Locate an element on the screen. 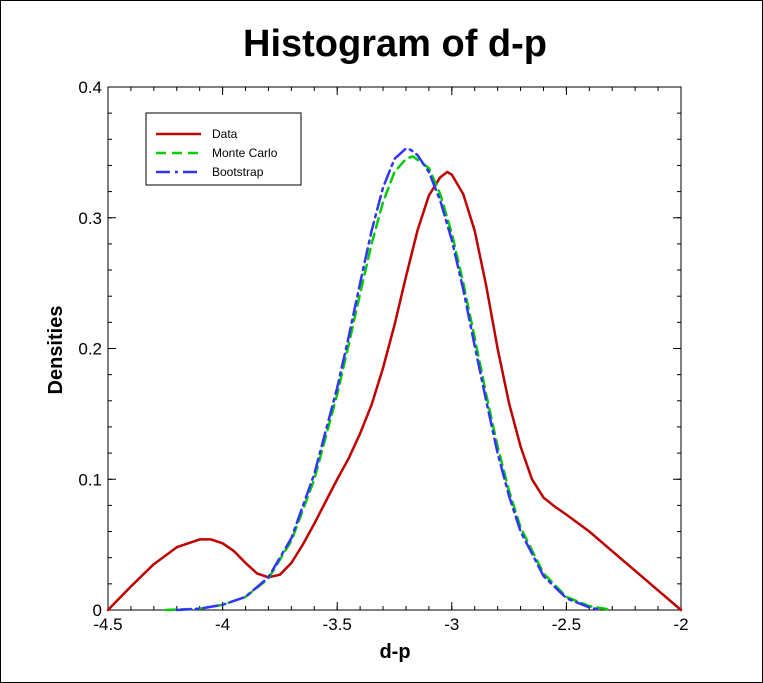 The width and height of the screenshot is (763, 683). x-tick-label: -4.5 is located at coordinates (107, 624).